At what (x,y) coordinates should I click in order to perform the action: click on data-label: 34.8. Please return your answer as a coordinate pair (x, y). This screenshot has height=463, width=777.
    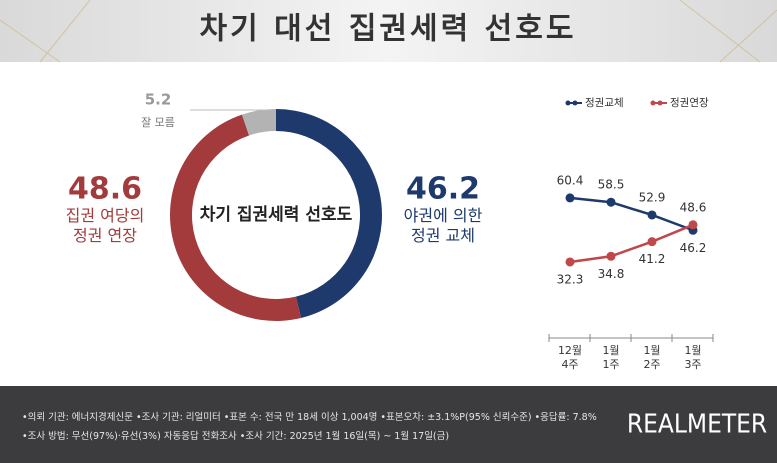
    Looking at the image, I should click on (611, 274).